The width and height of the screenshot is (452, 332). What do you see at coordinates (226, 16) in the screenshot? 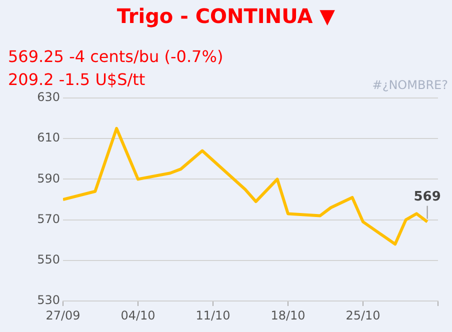
I see `chart-title: Trigo - CONTINUA ▼` at bounding box center [226, 16].